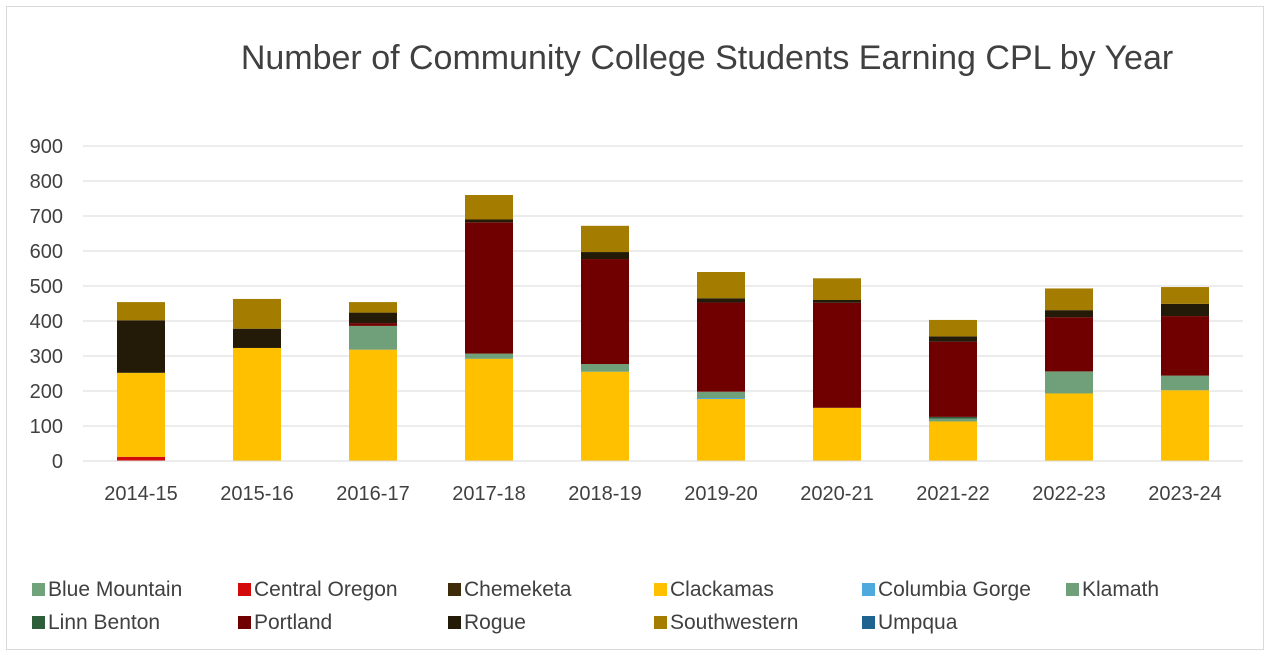  Describe the element at coordinates (918, 622) in the screenshot. I see `legend-label: Umpqua` at that location.